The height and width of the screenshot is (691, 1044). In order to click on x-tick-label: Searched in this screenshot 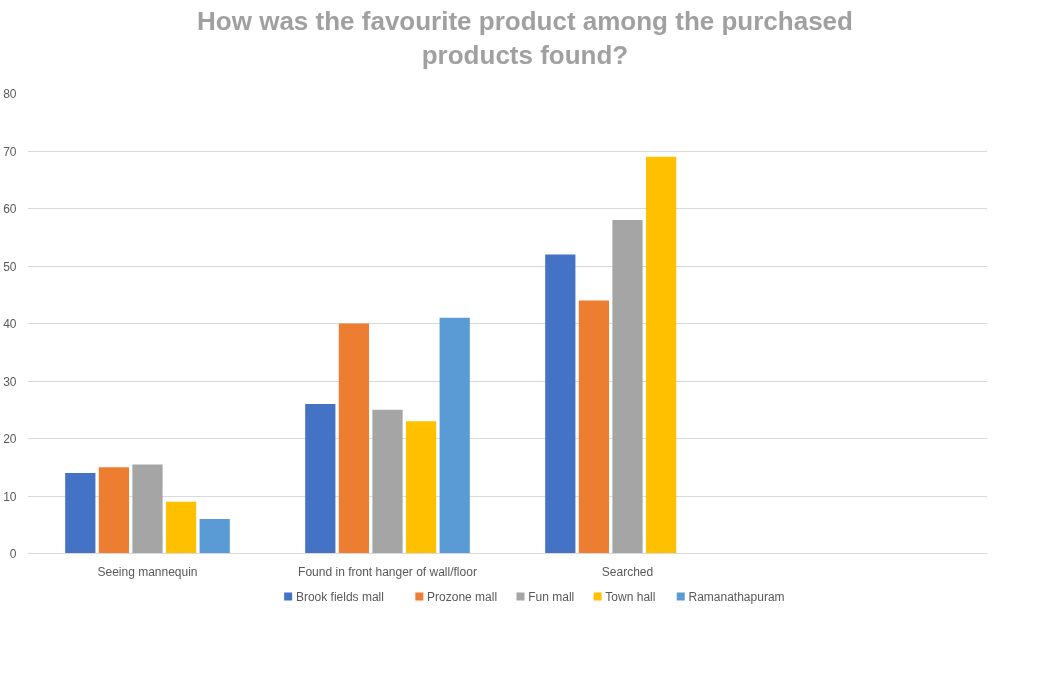, I will do `click(627, 571)`.